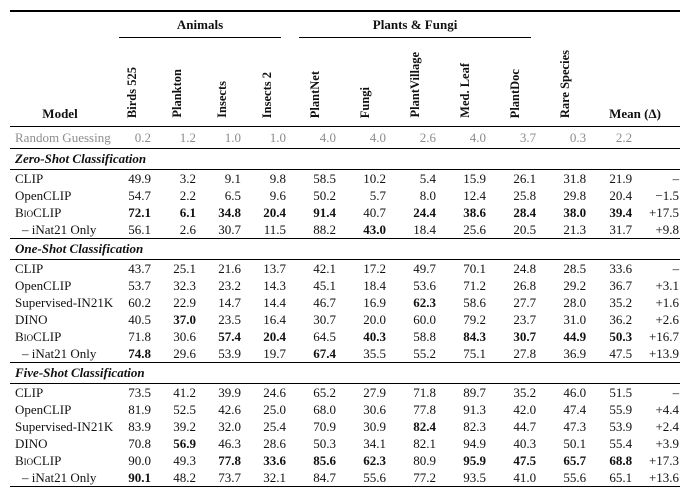 This screenshot has height=491, width=690. I want to click on value-cell: 53.7, so click(139, 285).